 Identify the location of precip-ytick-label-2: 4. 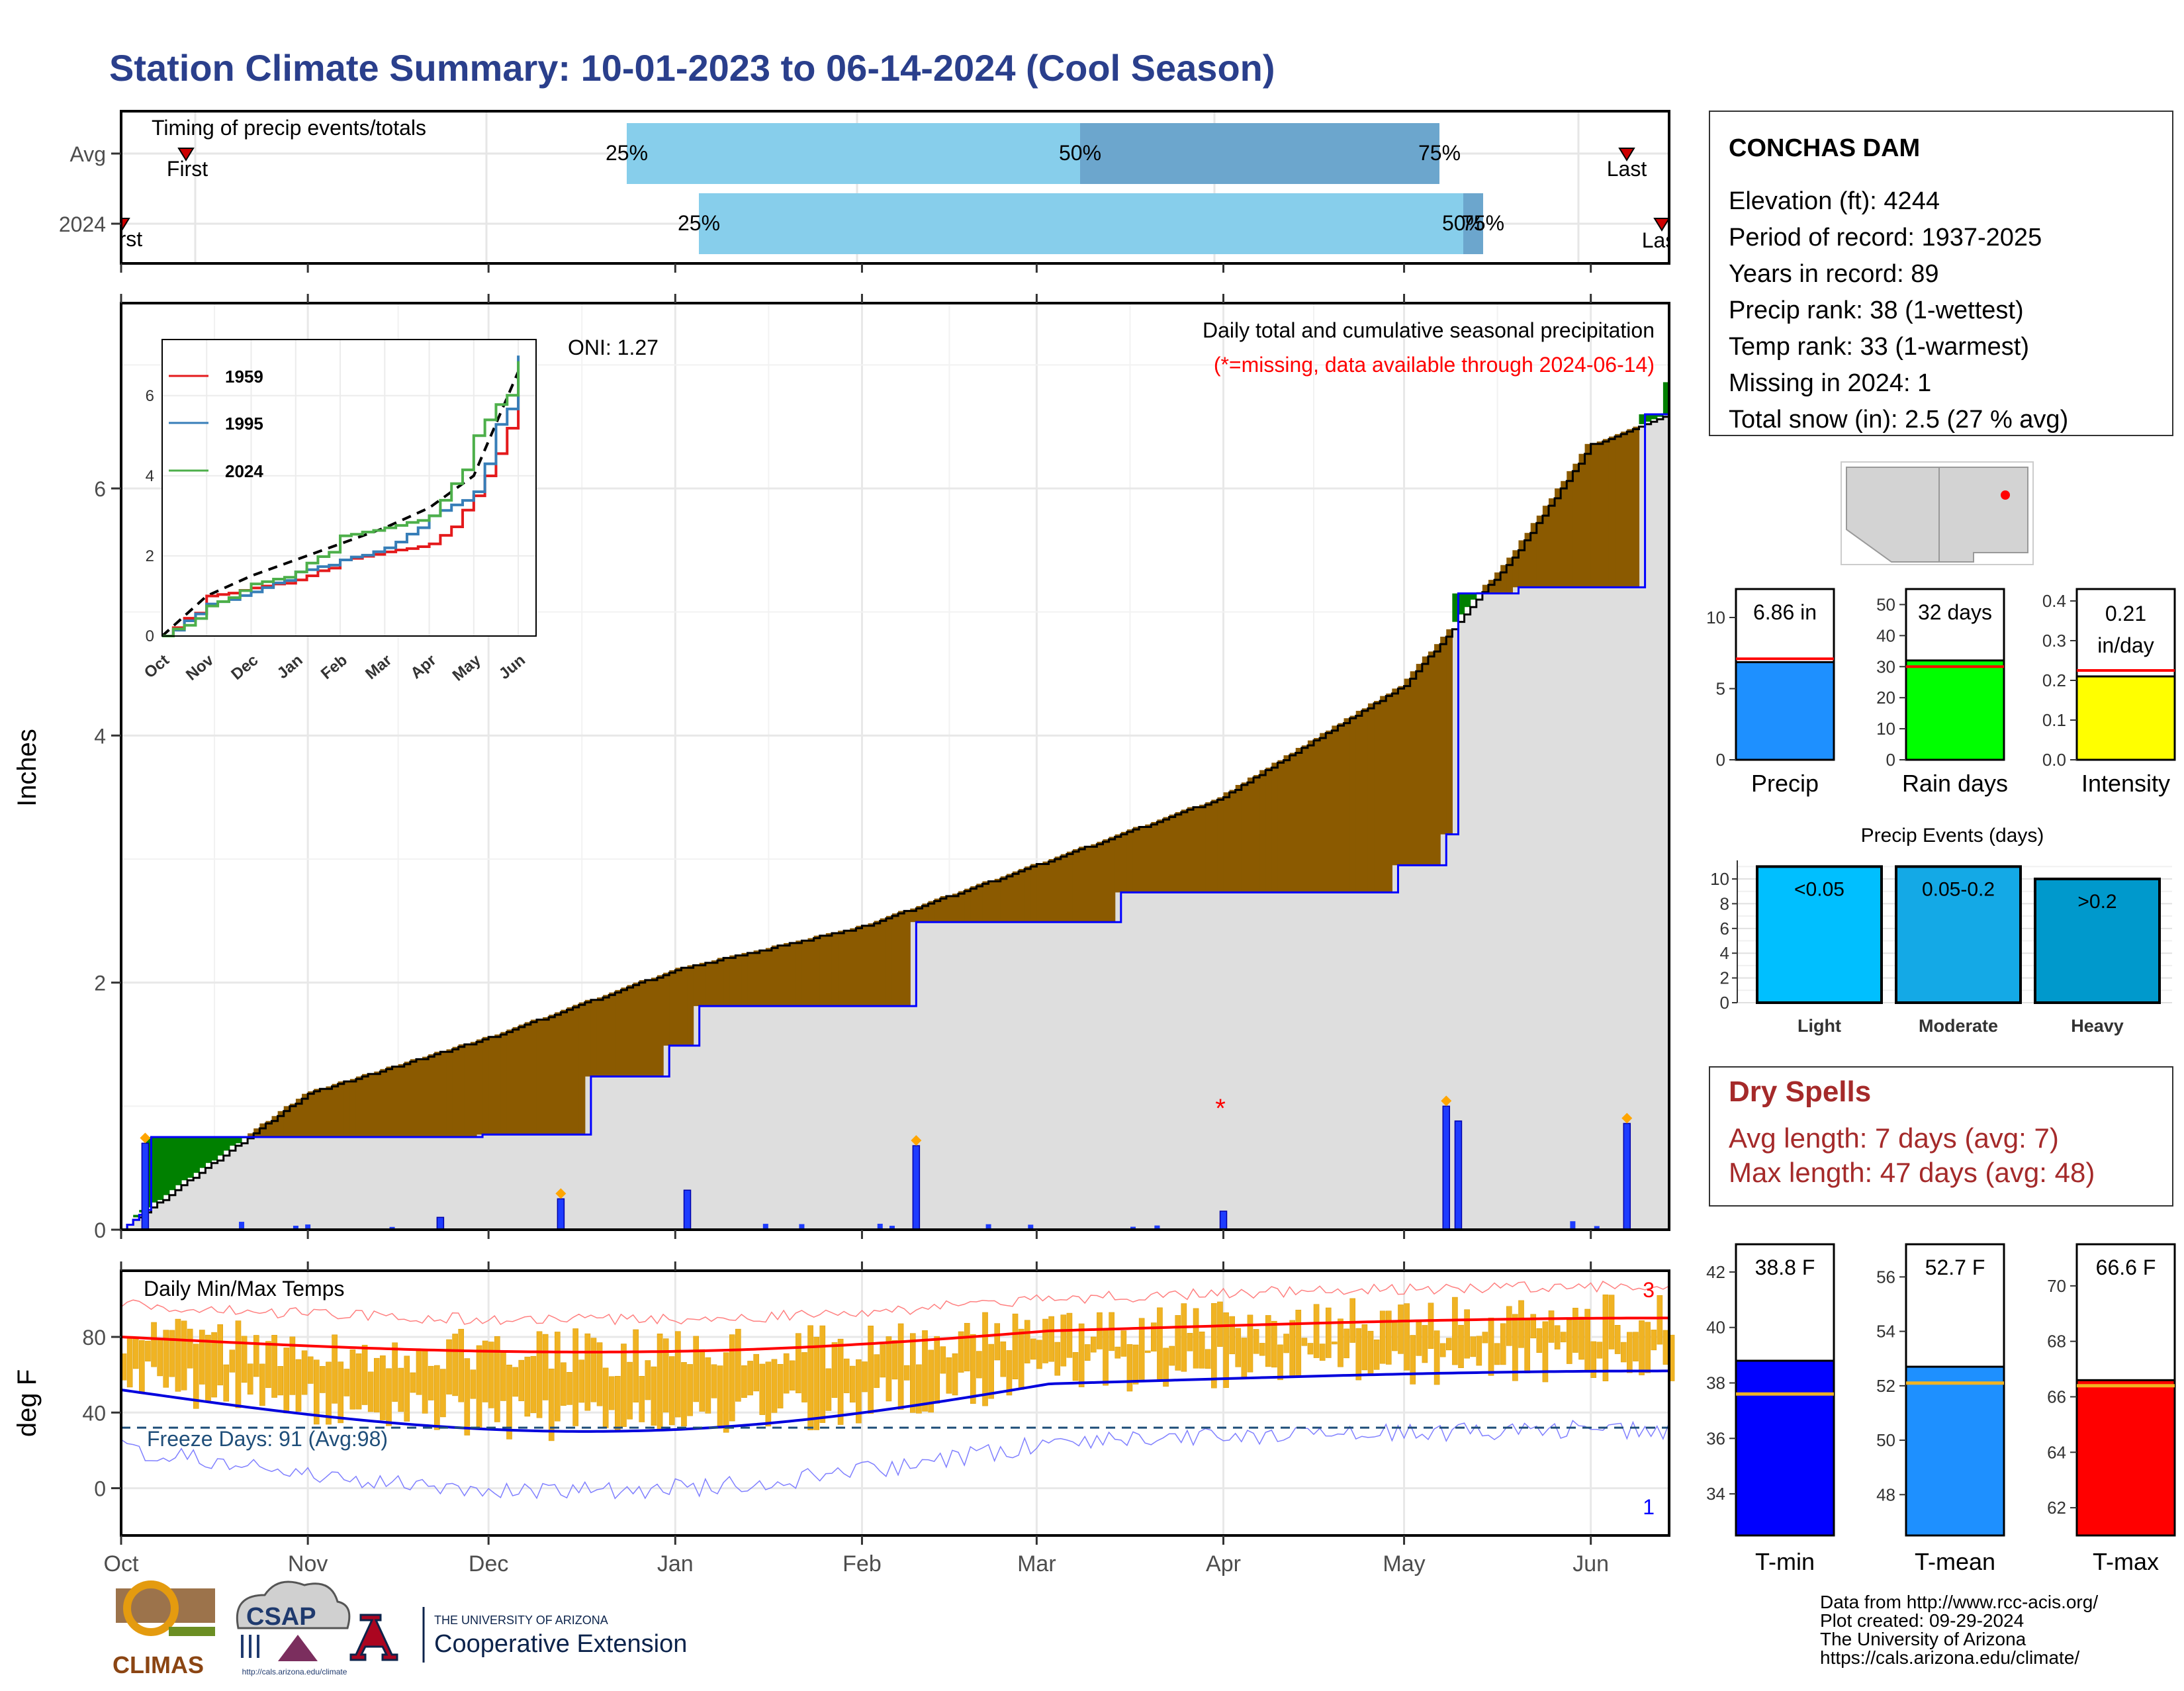
(100, 736).